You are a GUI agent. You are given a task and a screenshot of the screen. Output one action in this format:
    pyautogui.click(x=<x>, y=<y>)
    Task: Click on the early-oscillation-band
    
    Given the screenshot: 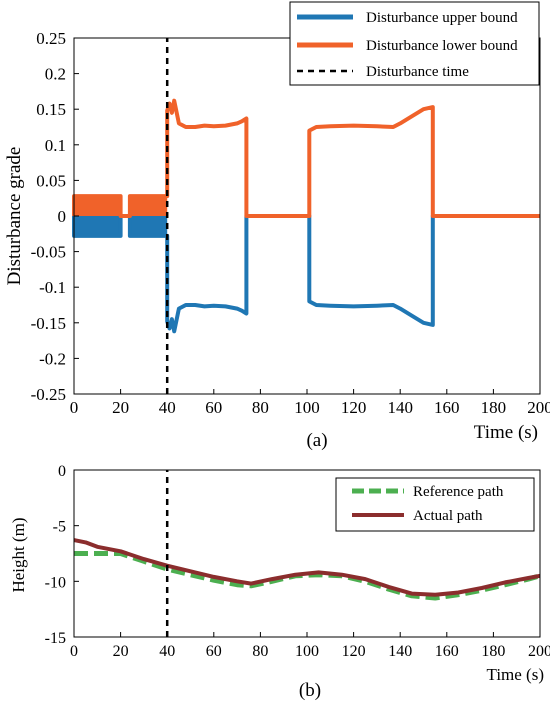 What is the action you would take?
    pyautogui.click(x=121, y=216)
    